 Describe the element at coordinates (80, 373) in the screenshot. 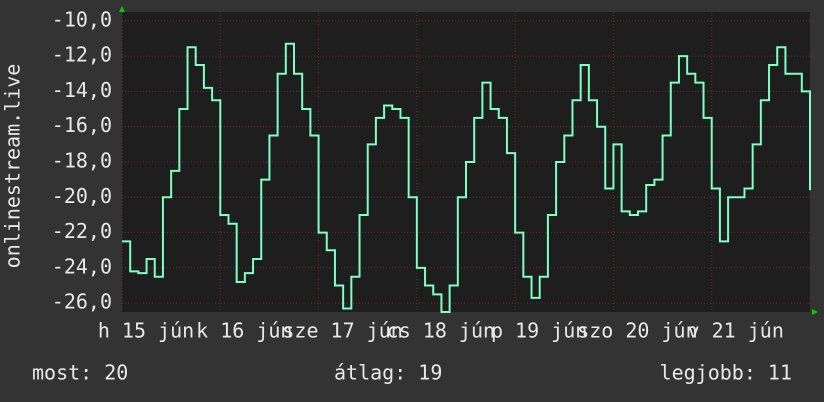

I see `footer-current: most: 20` at that location.